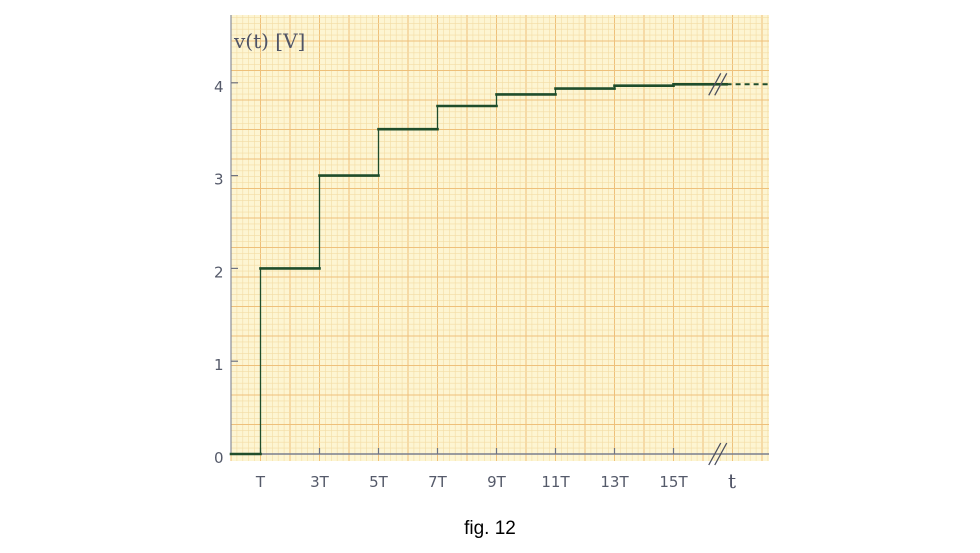 This screenshot has height=553, width=980. Describe the element at coordinates (219, 365) in the screenshot. I see `y-tick-label: 1` at that location.